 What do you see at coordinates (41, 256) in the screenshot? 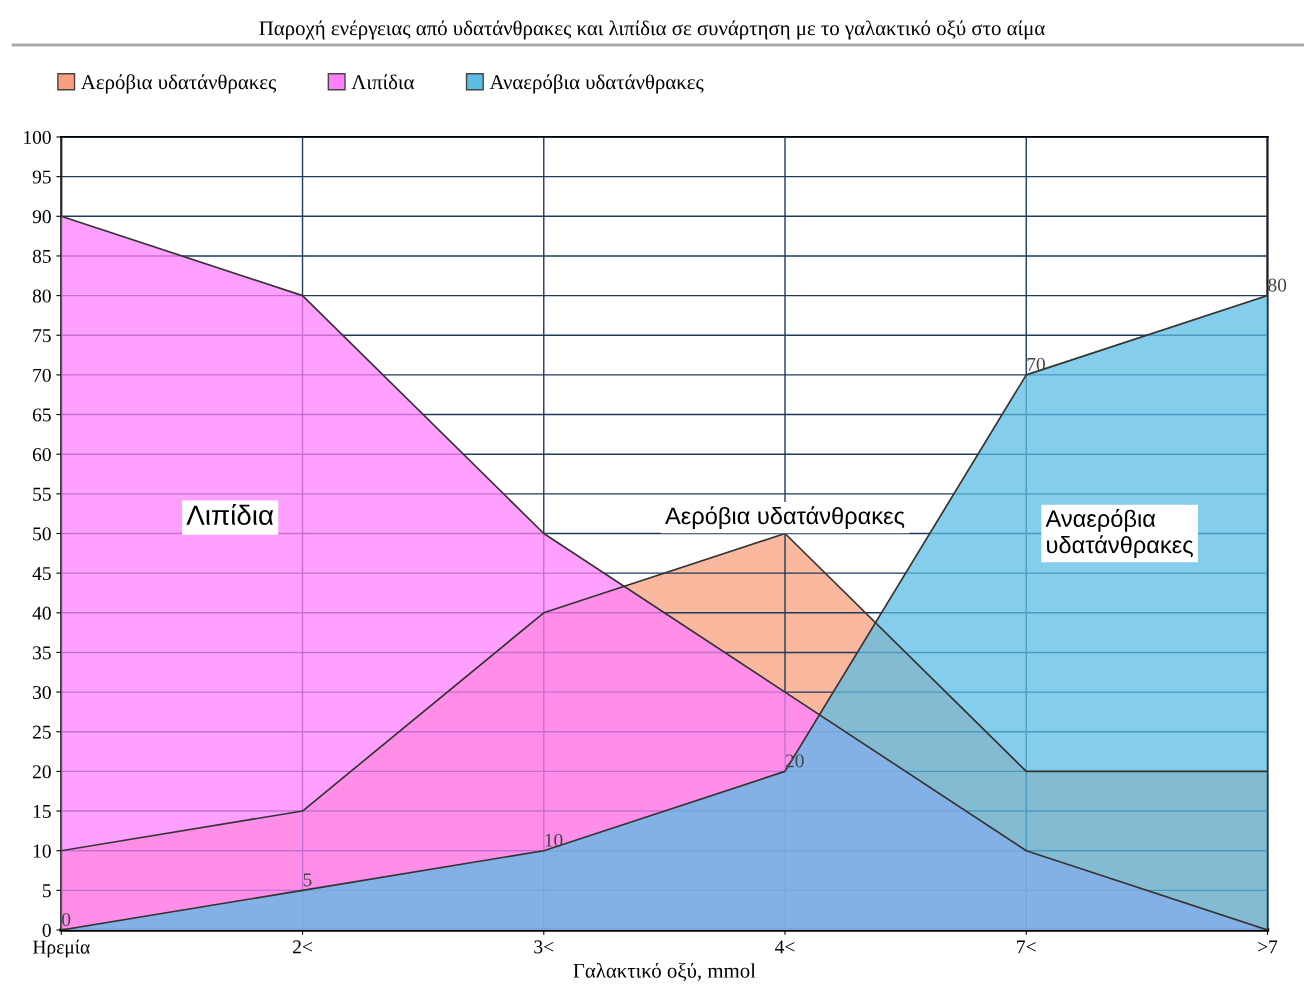
I see `y-tick-label: 85` at bounding box center [41, 256].